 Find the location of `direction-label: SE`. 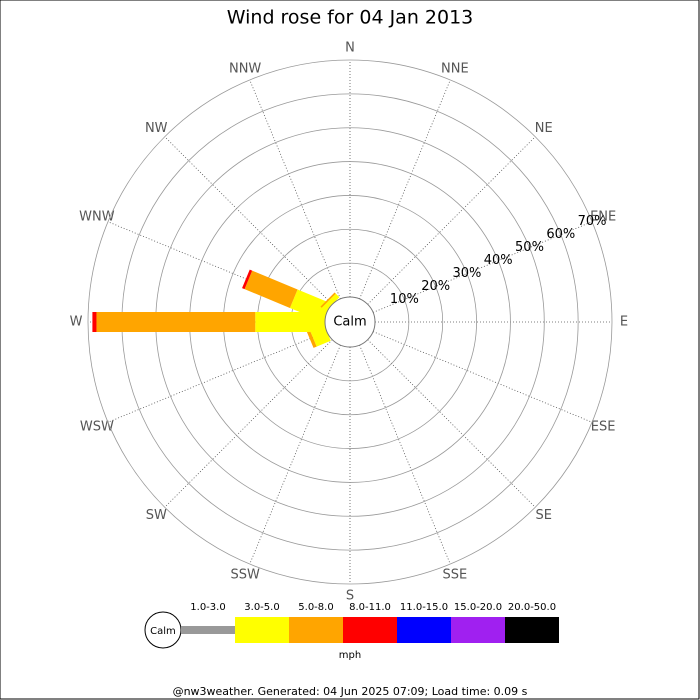

direction-label: SE is located at coordinates (544, 515).